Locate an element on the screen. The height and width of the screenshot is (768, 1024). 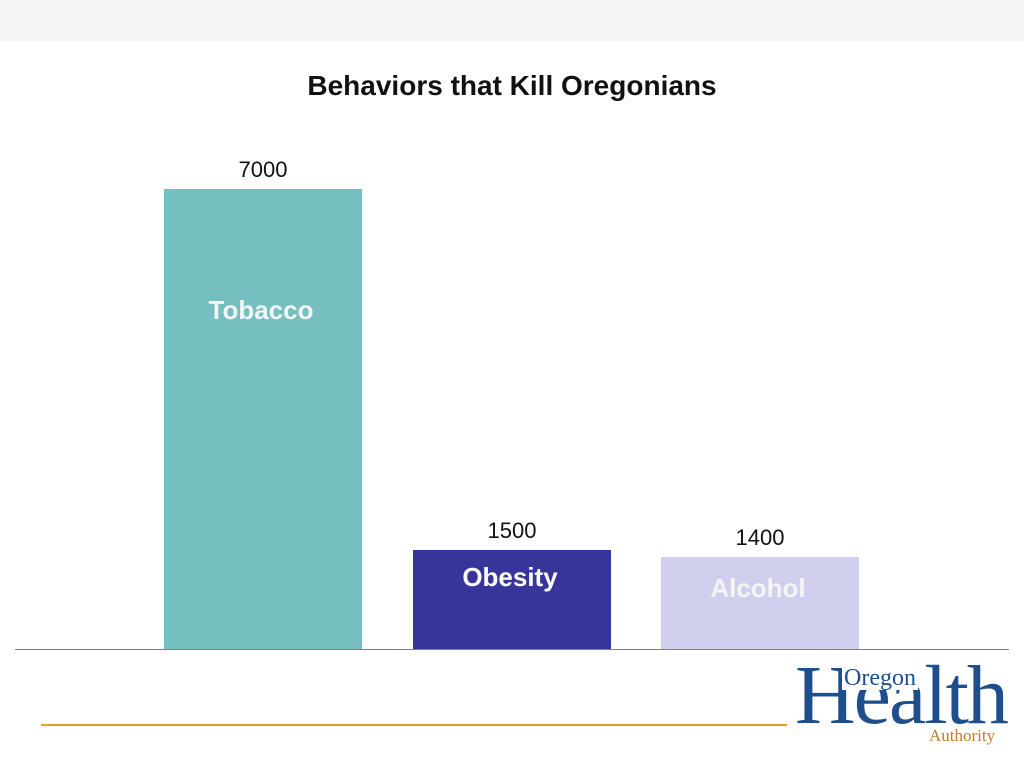
slide-title: Behaviors that Kill Oregonians is located at coordinates (512, 85).